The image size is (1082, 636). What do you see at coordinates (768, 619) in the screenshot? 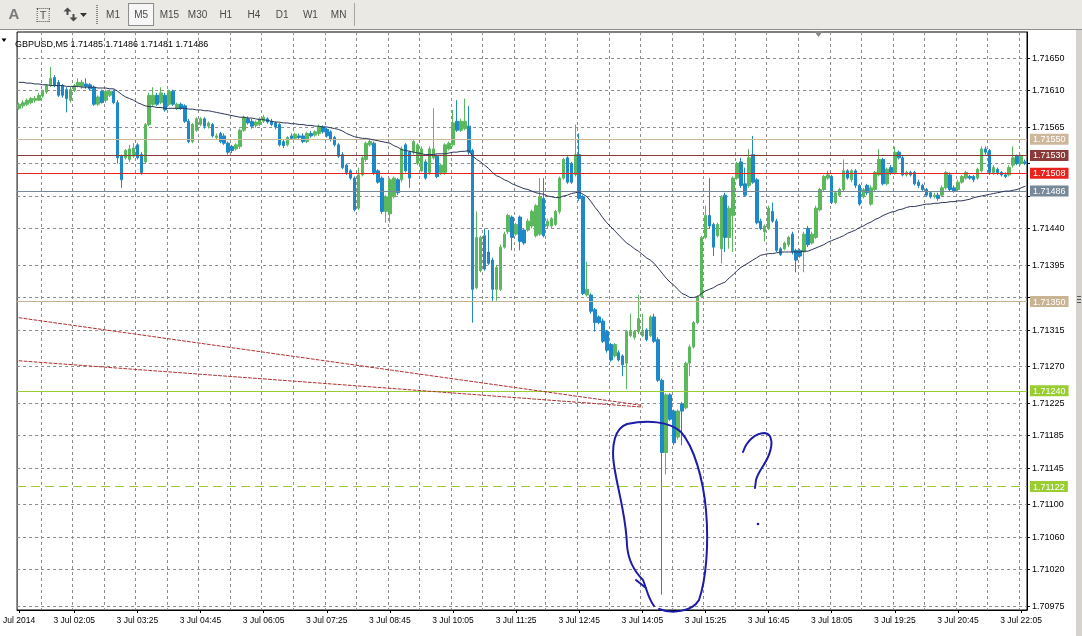
I see `x-tick-label: 3 Jul 16:45` at bounding box center [768, 619].